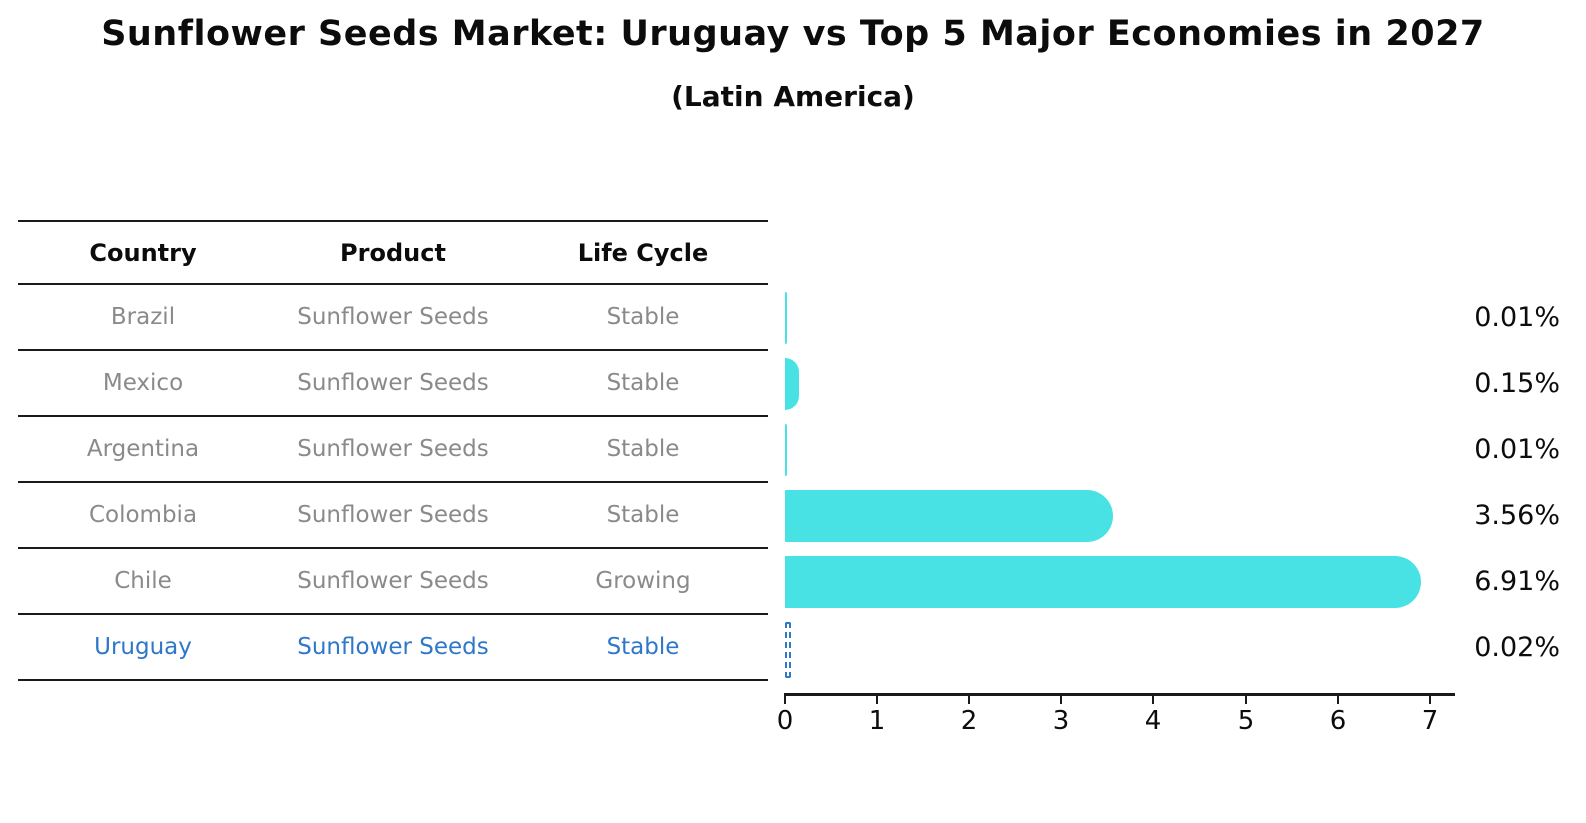 The width and height of the screenshot is (1586, 823). Describe the element at coordinates (1153, 721) in the screenshot. I see `x-axis-tick-label: 4` at that location.